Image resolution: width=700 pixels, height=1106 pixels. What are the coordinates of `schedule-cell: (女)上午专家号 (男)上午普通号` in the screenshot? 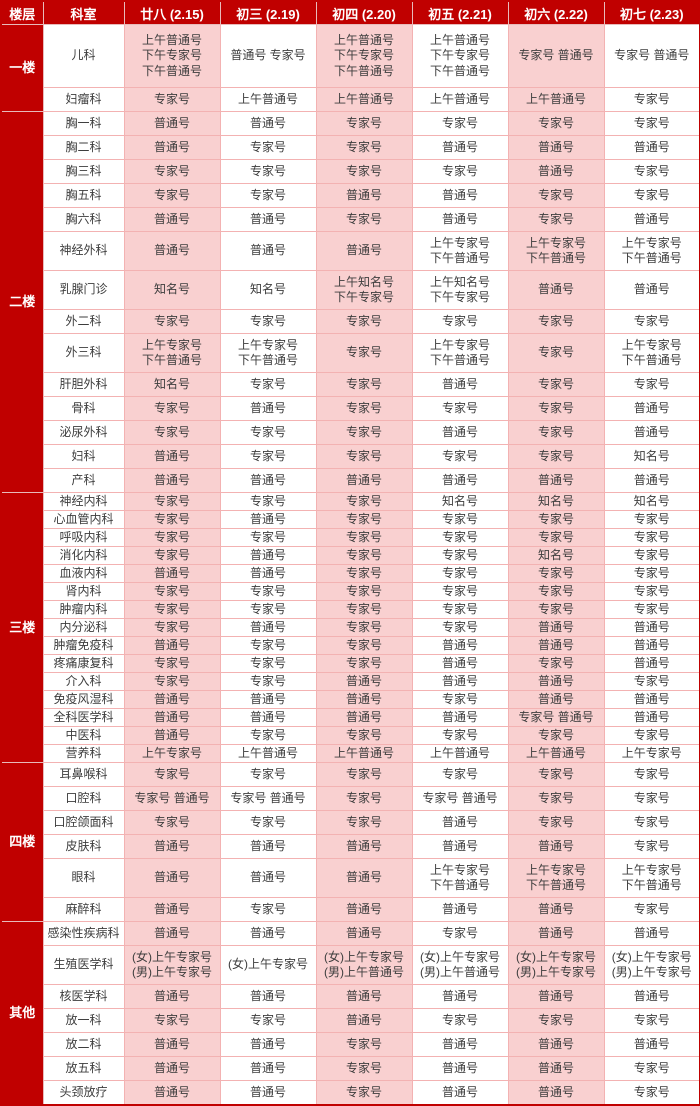 It's located at (364, 965).